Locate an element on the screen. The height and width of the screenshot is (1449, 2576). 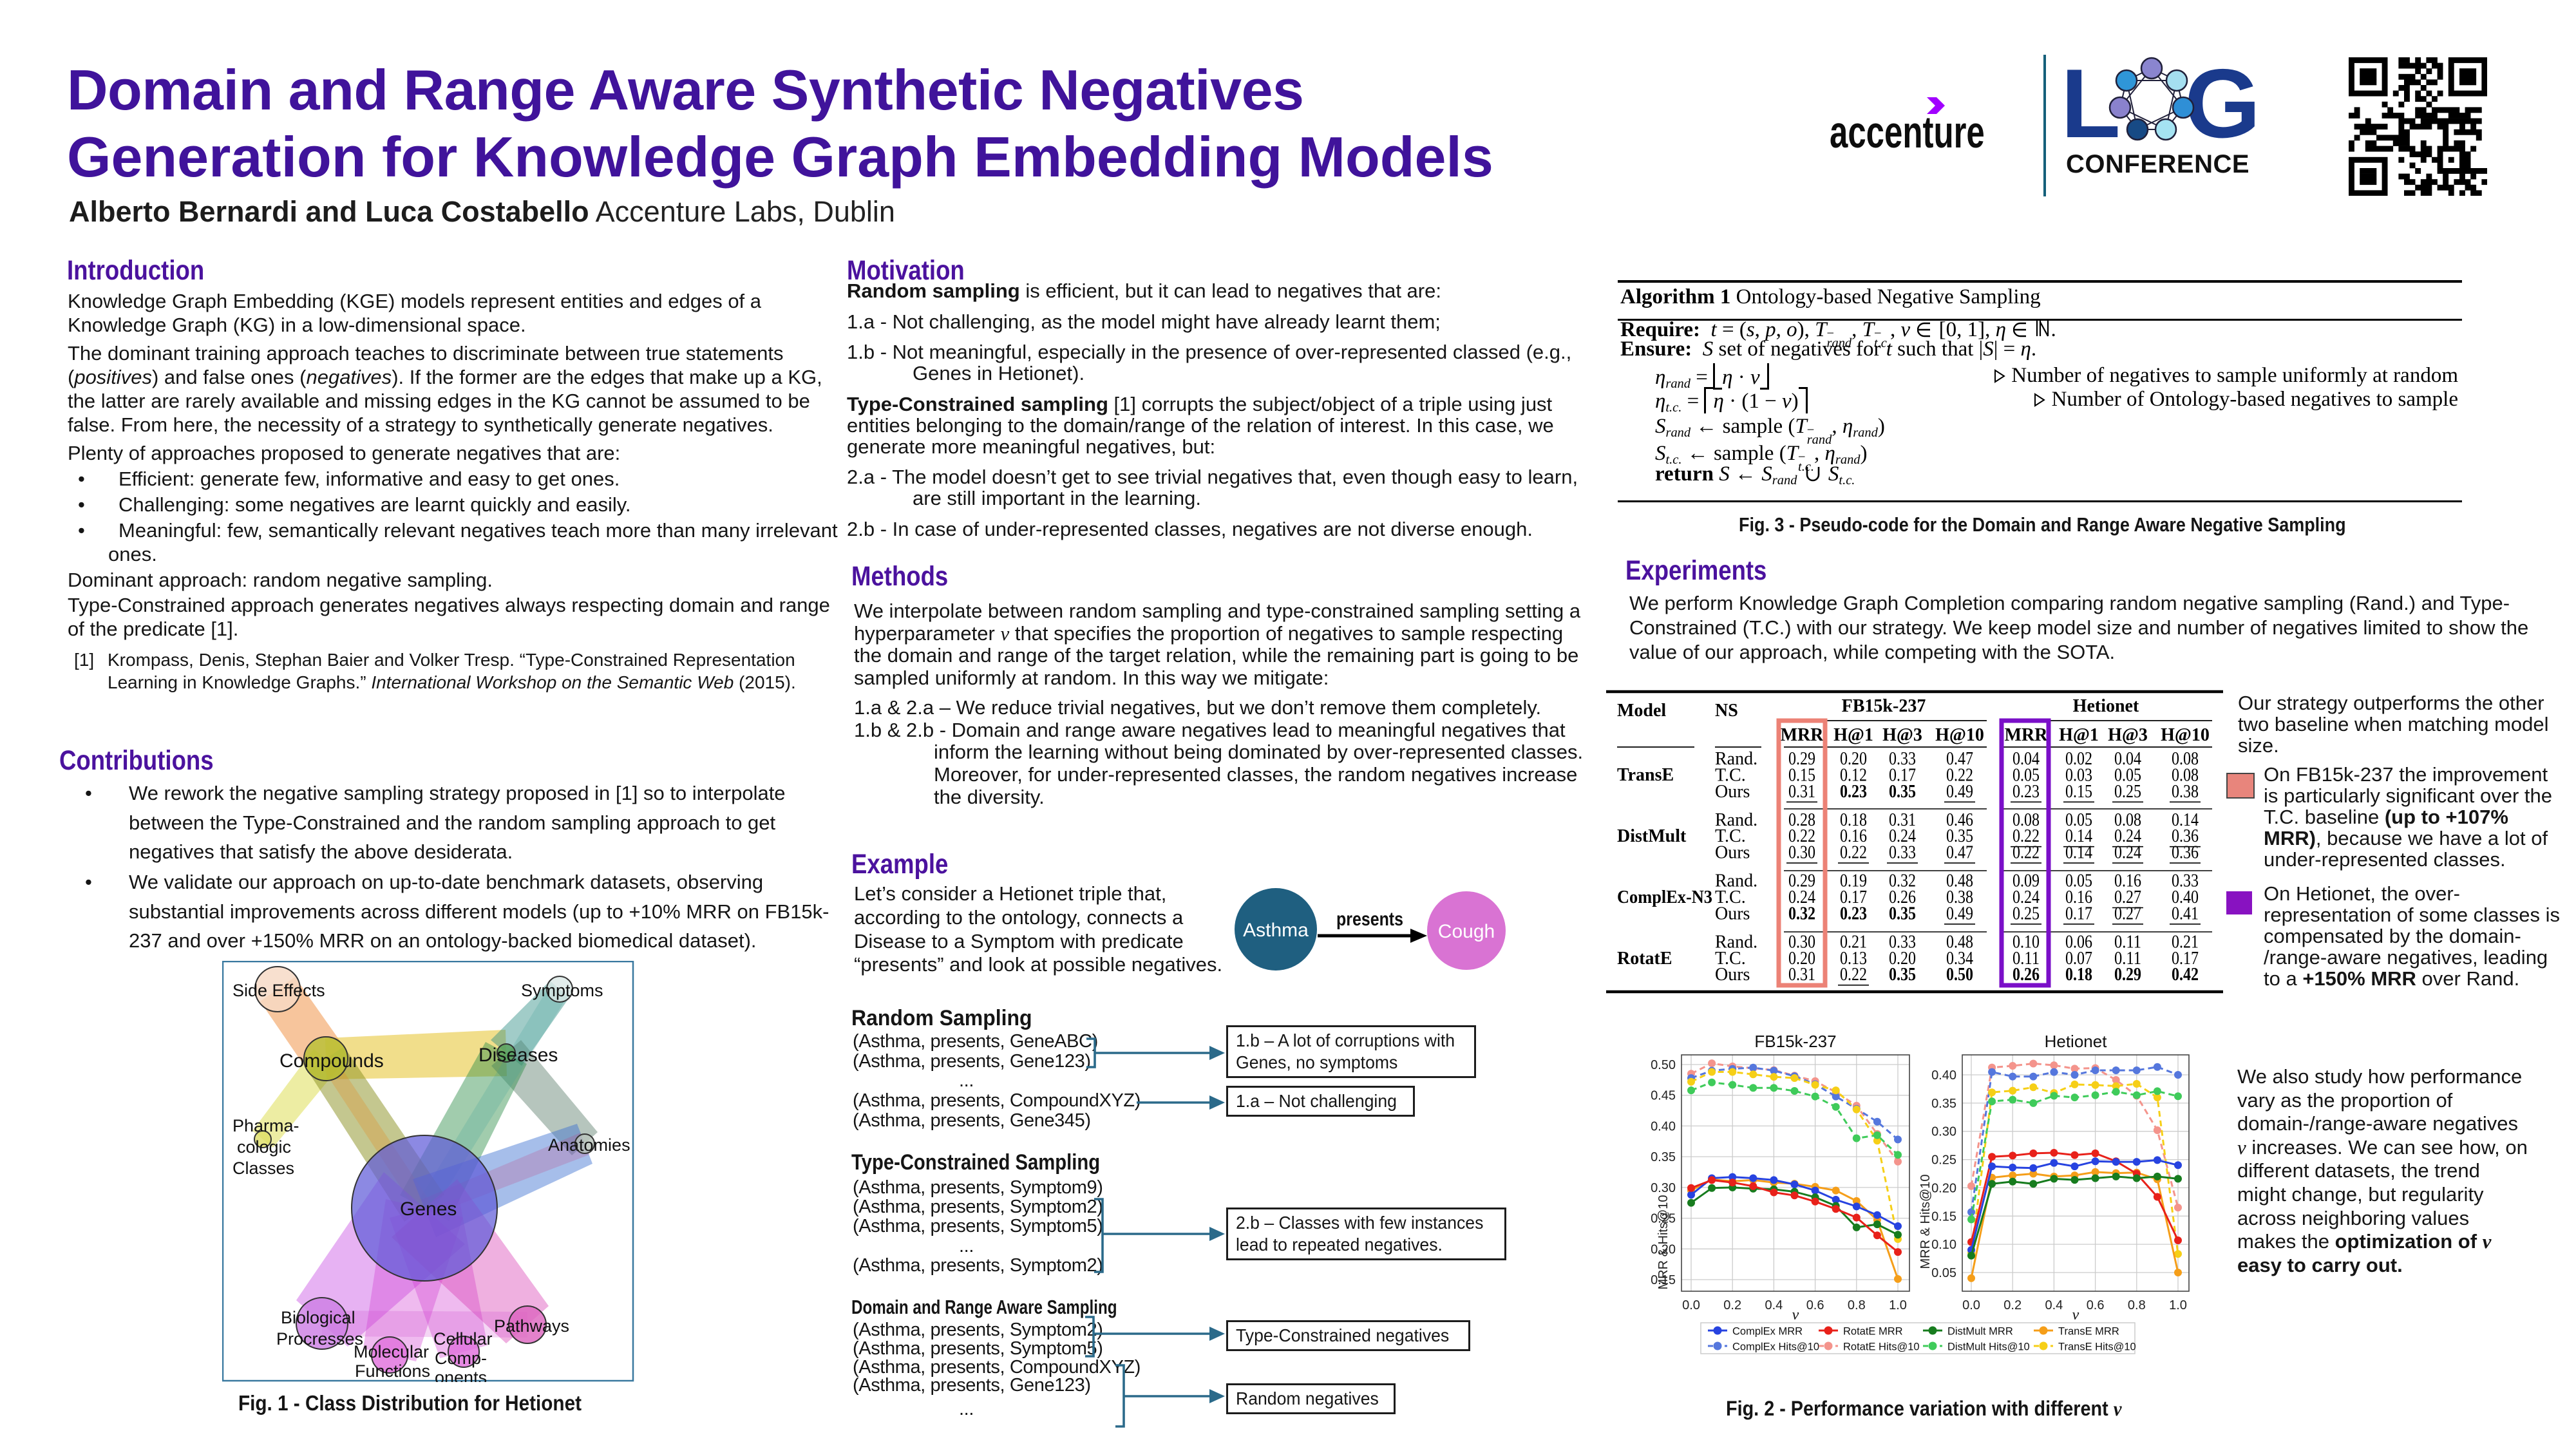
svg-text: 0.0 is located at coordinates (1971, 1305).